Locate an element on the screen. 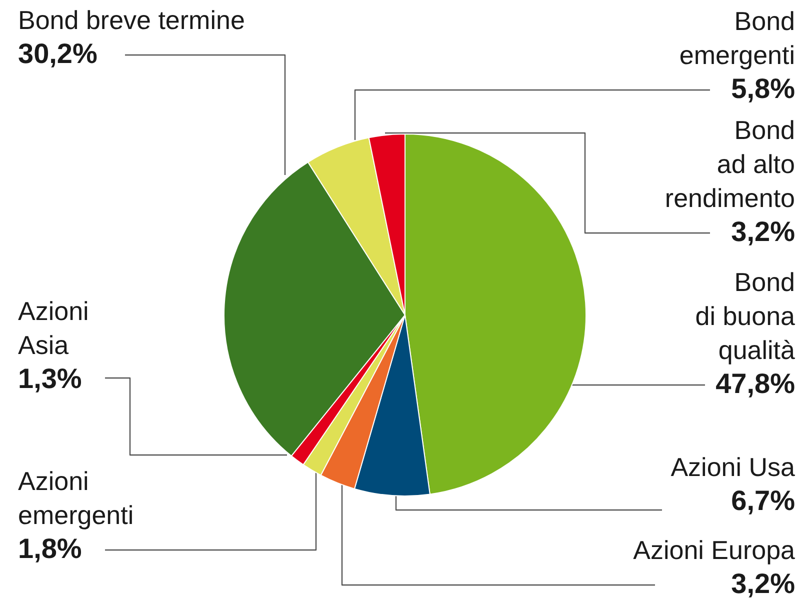  slice-label: Azioni Europa is located at coordinates (714, 550).